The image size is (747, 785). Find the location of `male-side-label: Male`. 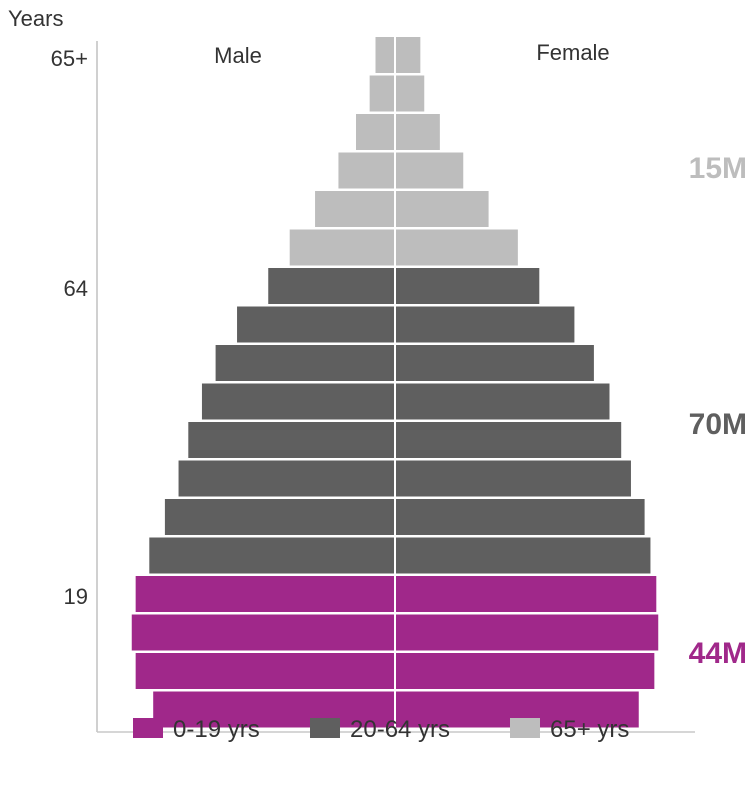

male-side-label: Male is located at coordinates (238, 55).